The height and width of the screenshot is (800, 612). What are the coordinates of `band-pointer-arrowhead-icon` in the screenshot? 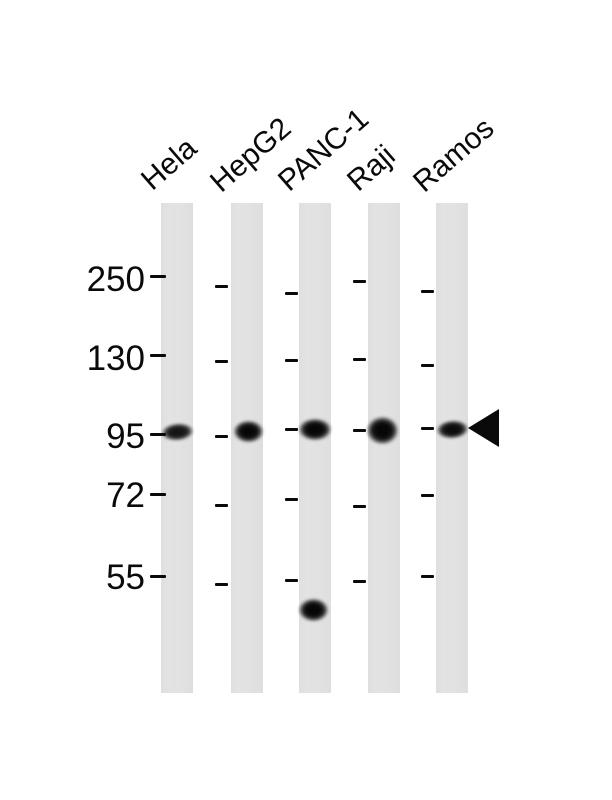 It's located at (483, 428).